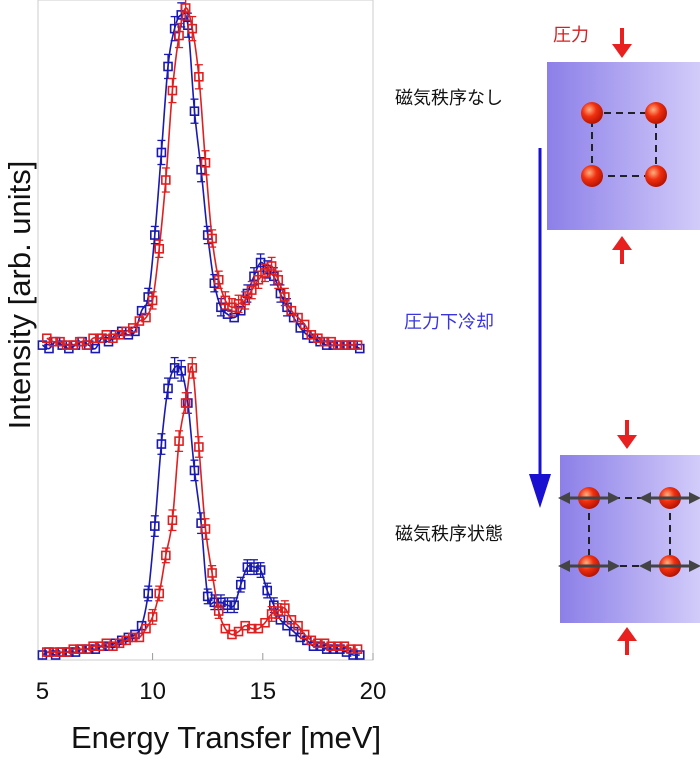 The width and height of the screenshot is (700, 760). I want to click on x-tick-label: 15, so click(262, 691).